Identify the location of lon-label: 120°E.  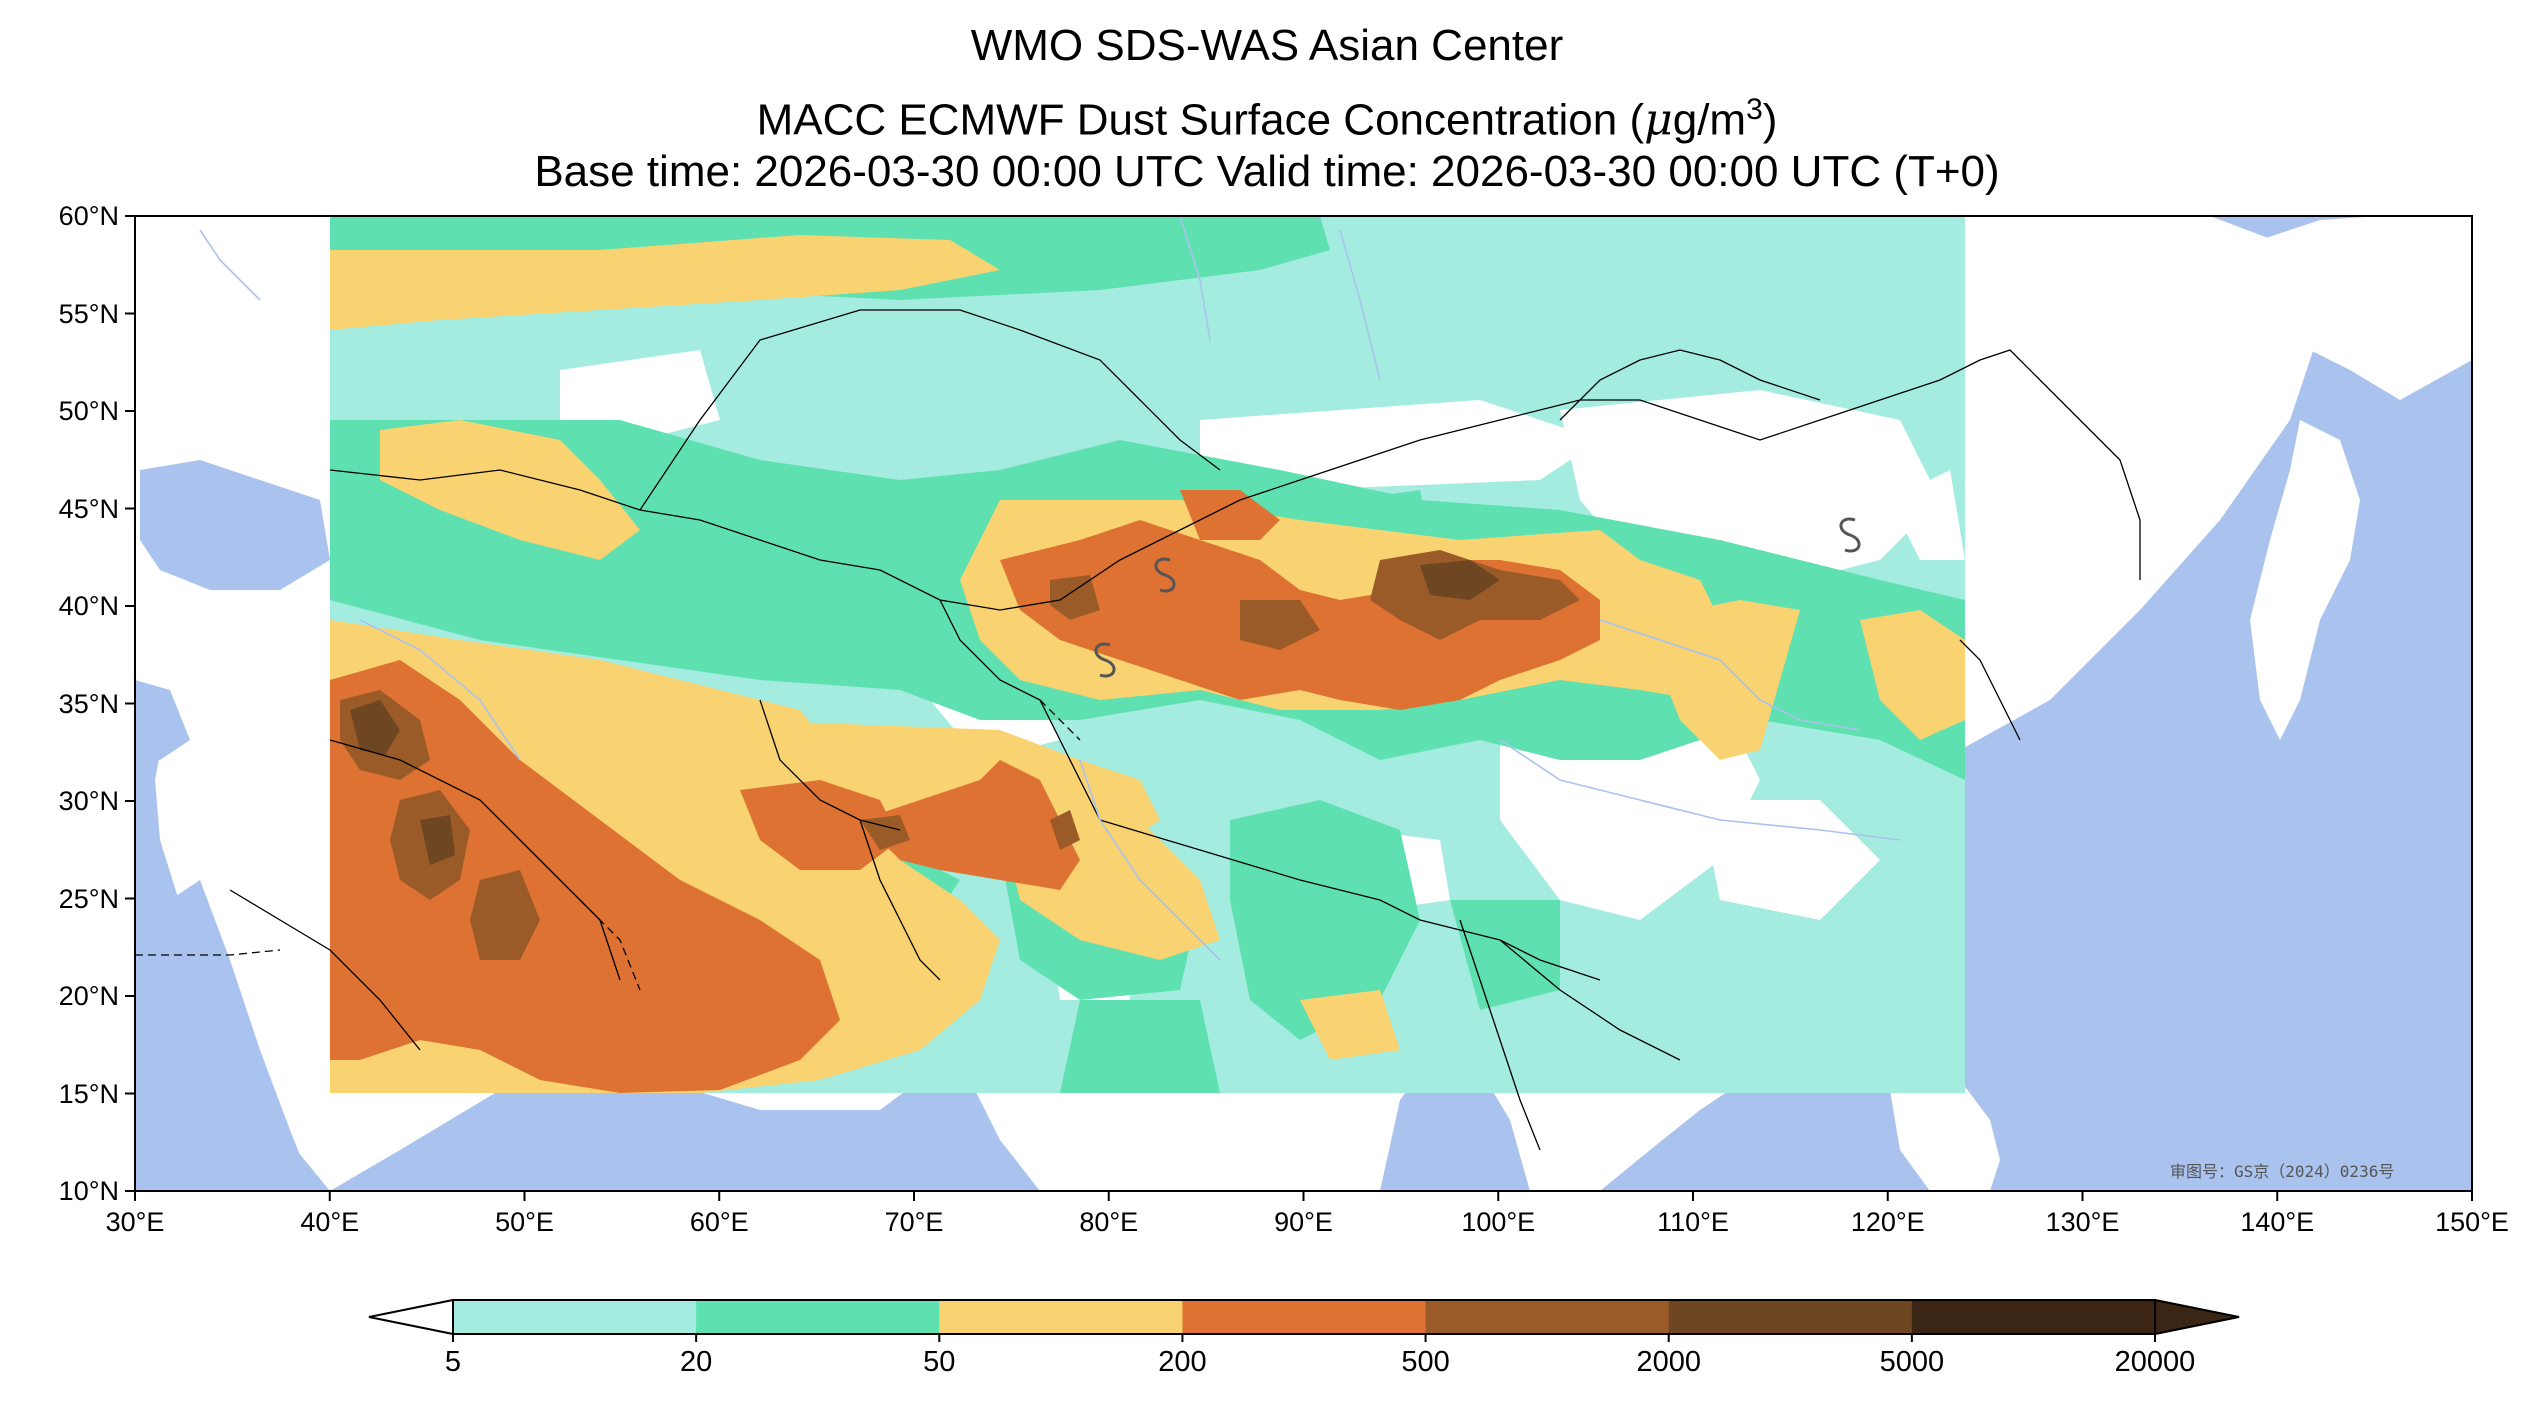
(1887, 1222).